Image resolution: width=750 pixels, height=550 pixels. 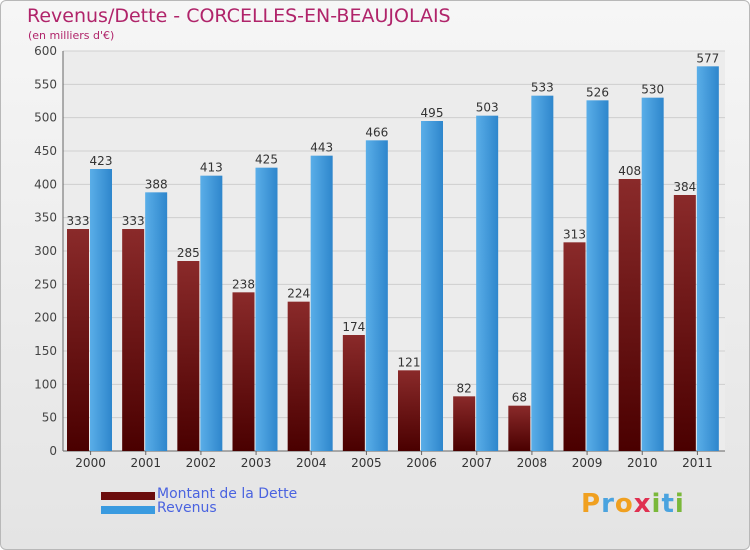 I want to click on x-tick-label: 2008, so click(x=532, y=463).